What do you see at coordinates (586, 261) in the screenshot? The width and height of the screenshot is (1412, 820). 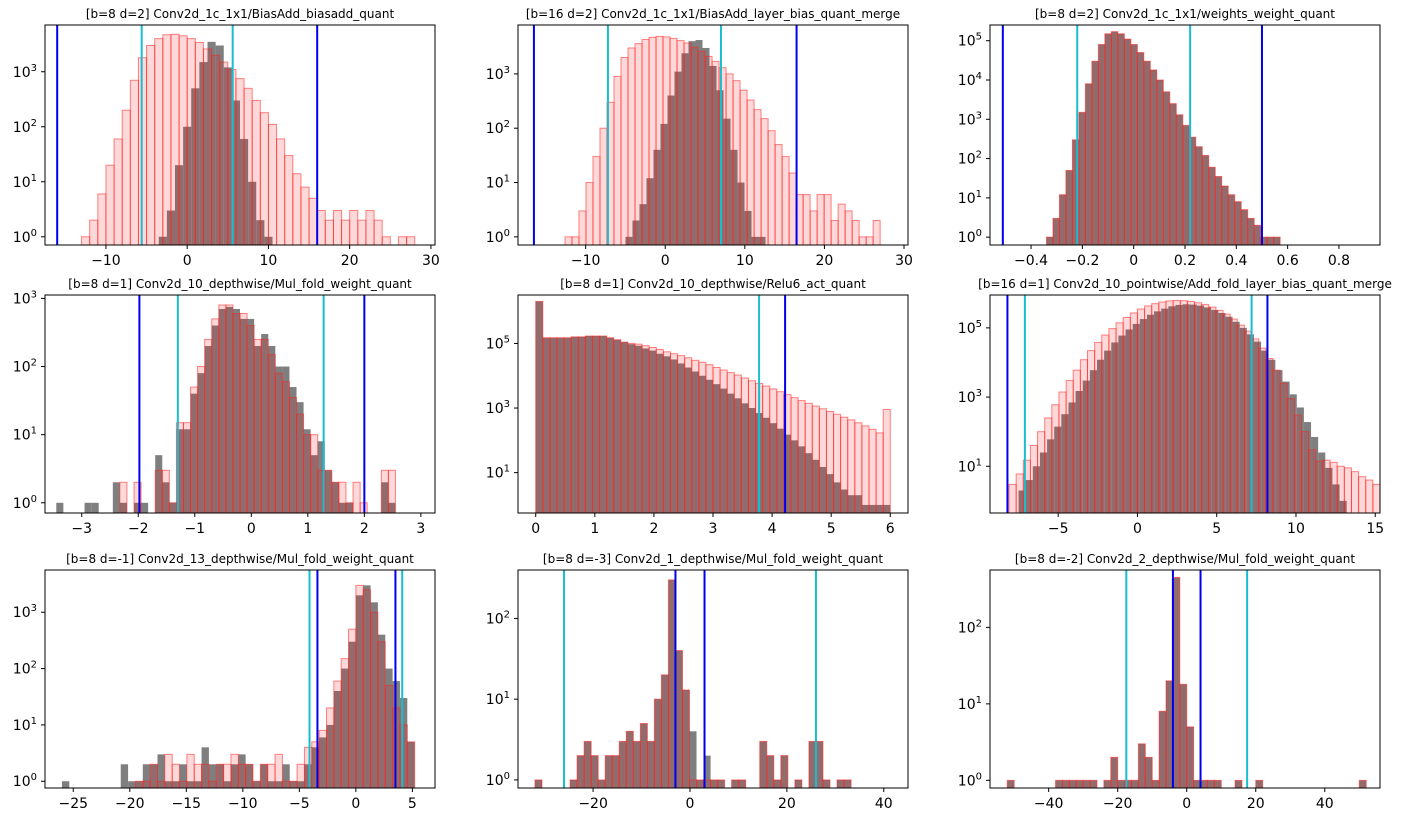 I see `x-tick-label: −10` at bounding box center [586, 261].